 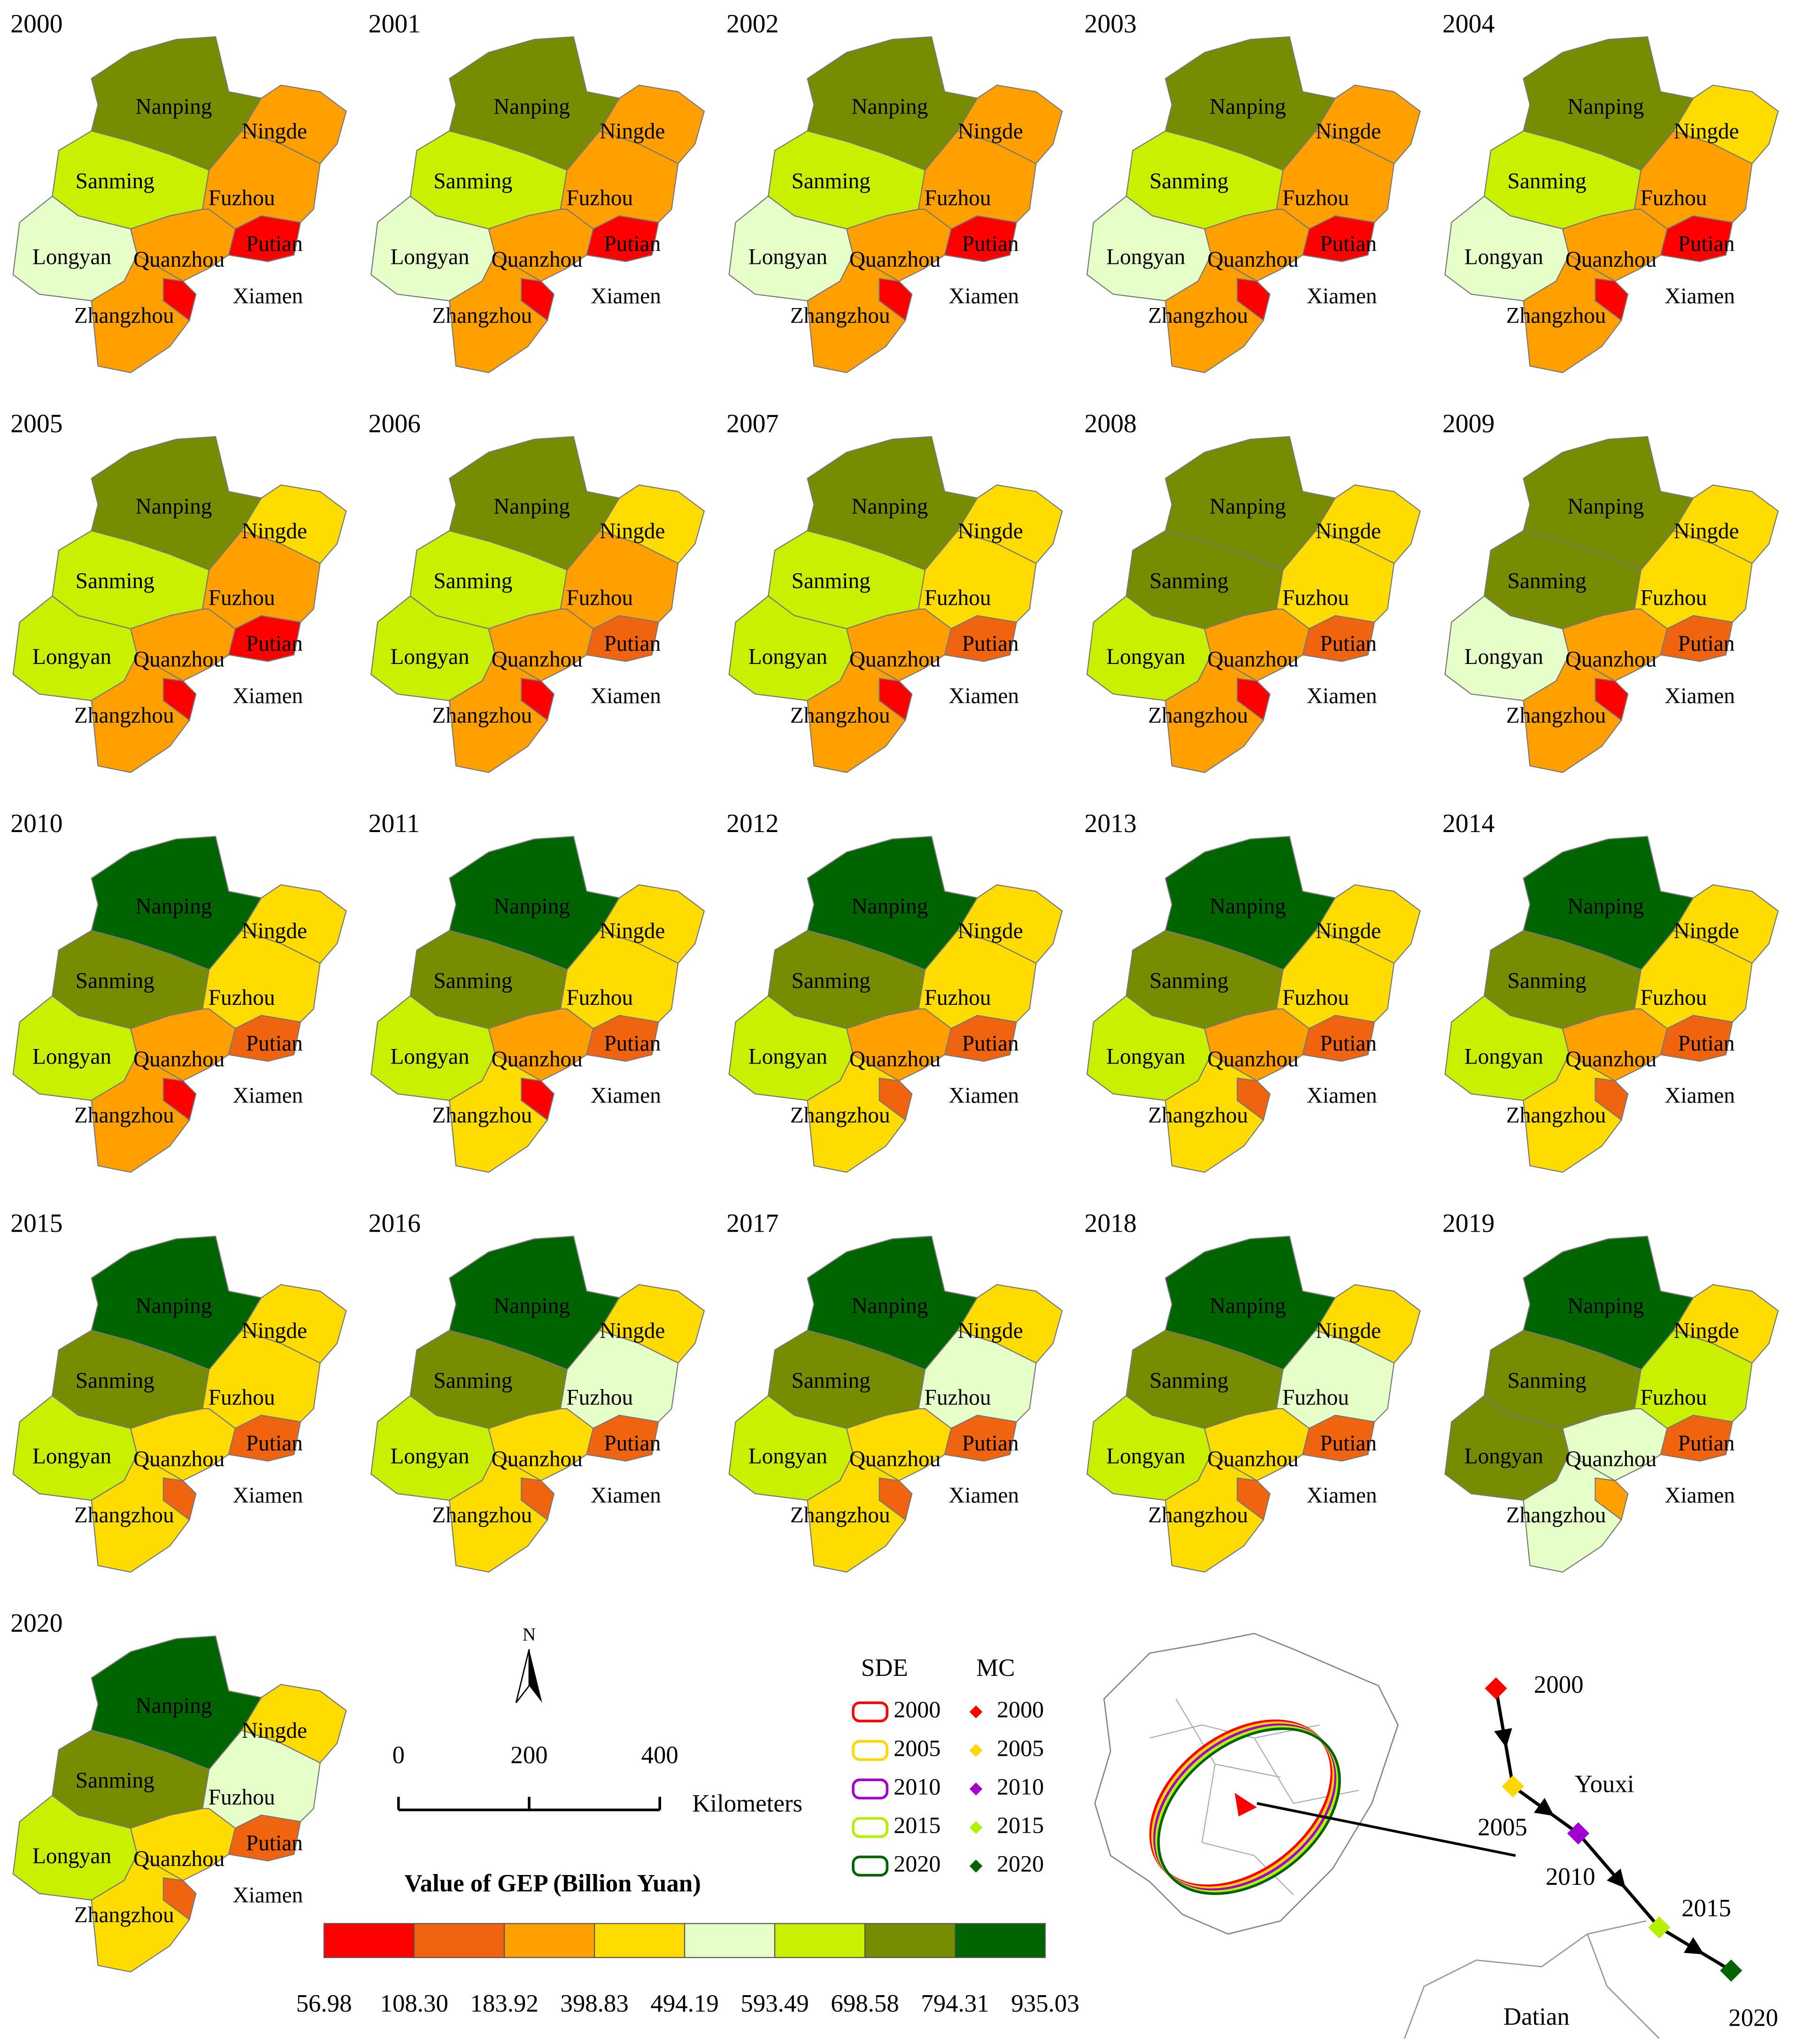 What do you see at coordinates (870, 1827) in the screenshot?
I see `sde-swatch` at bounding box center [870, 1827].